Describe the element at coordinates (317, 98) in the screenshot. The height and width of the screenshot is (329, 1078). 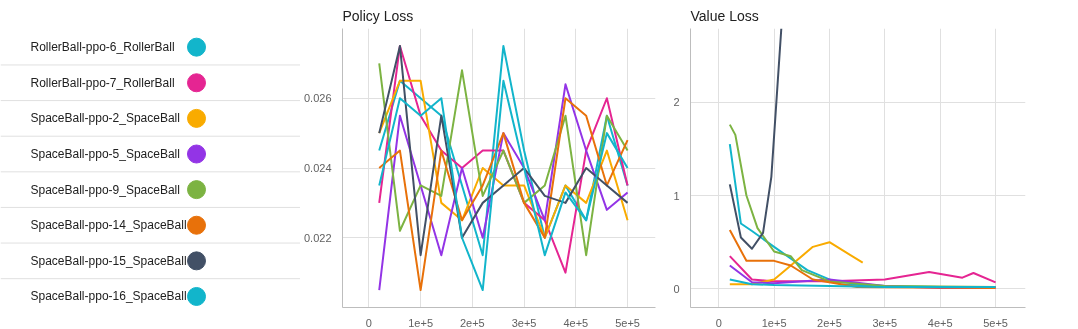
I see `y-tick-label: 0.026` at that location.